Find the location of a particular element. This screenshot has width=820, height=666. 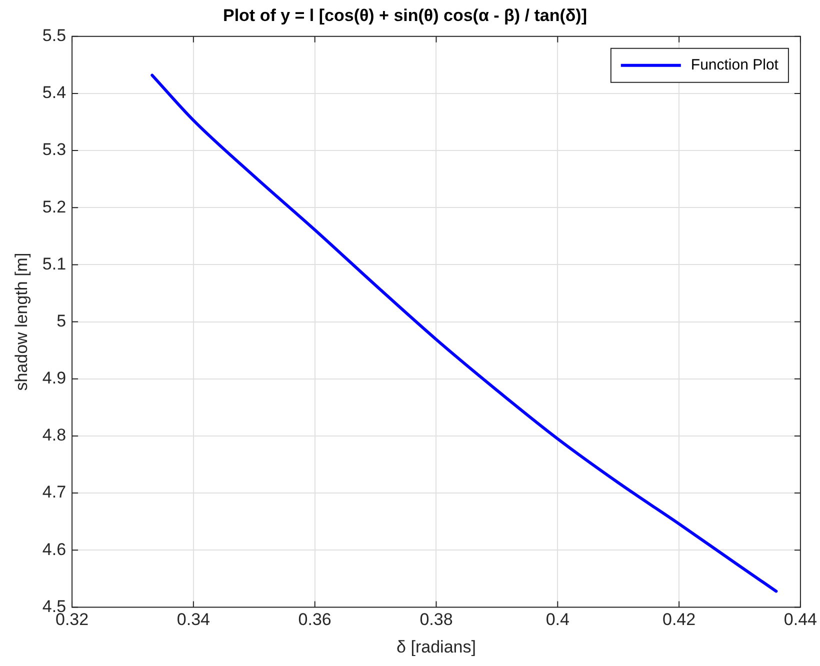

chart-title: Plot of y = l [cos(θ) + sin(θ) cos(α - β) / tan(δ)] is located at coordinates (405, 15).